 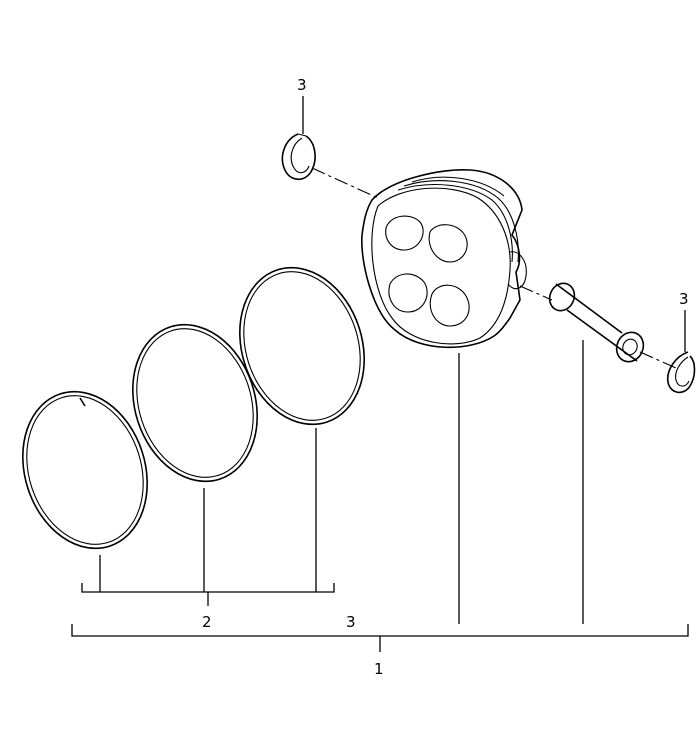 I want to click on callout-circlip-top: 3, so click(x=302, y=85).